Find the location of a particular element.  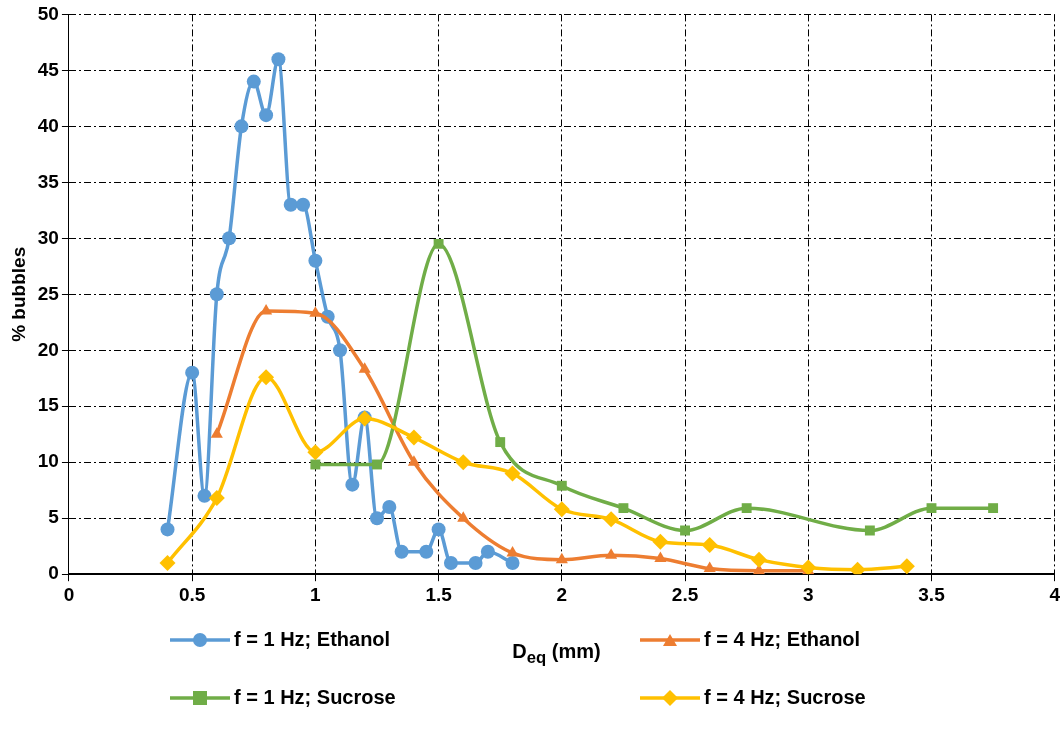

y-tick-label: 15 is located at coordinates (48, 405).